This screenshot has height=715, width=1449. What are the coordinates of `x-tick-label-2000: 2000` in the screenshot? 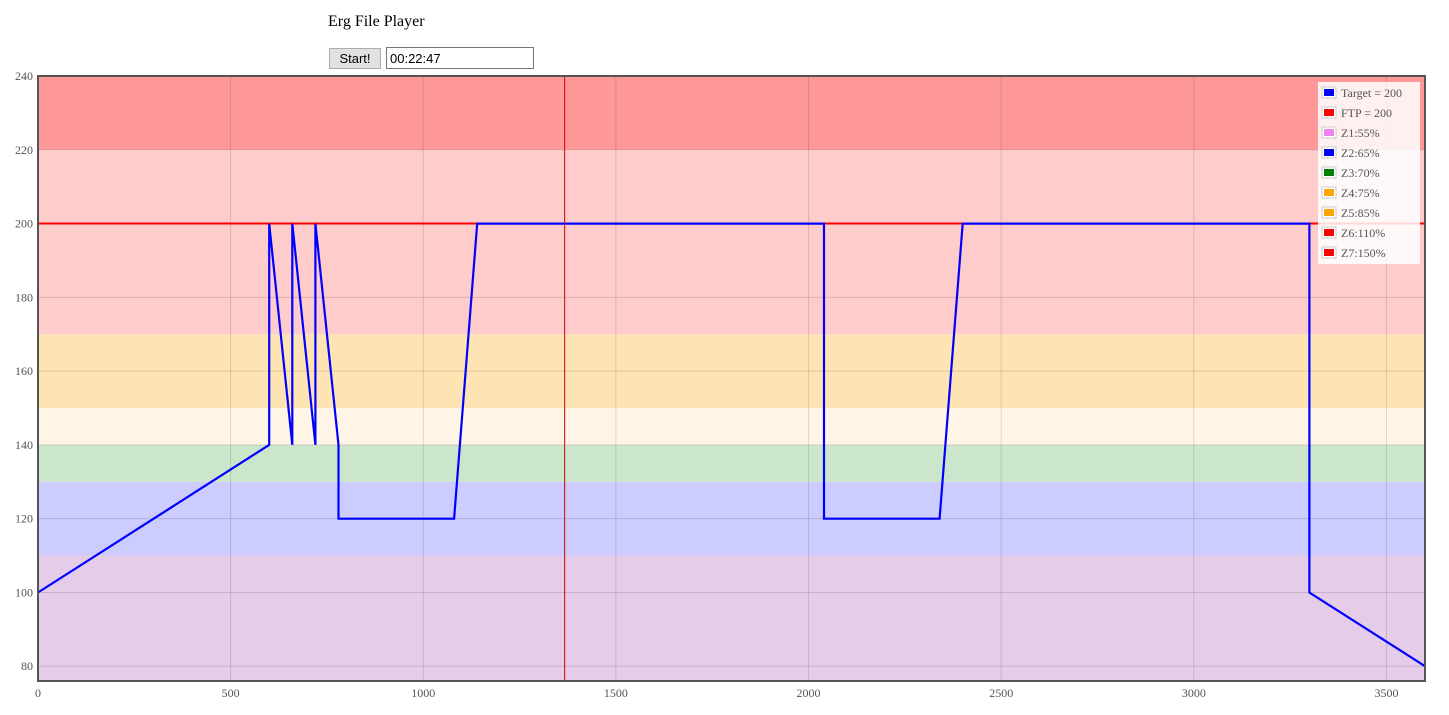 It's located at (809, 693).